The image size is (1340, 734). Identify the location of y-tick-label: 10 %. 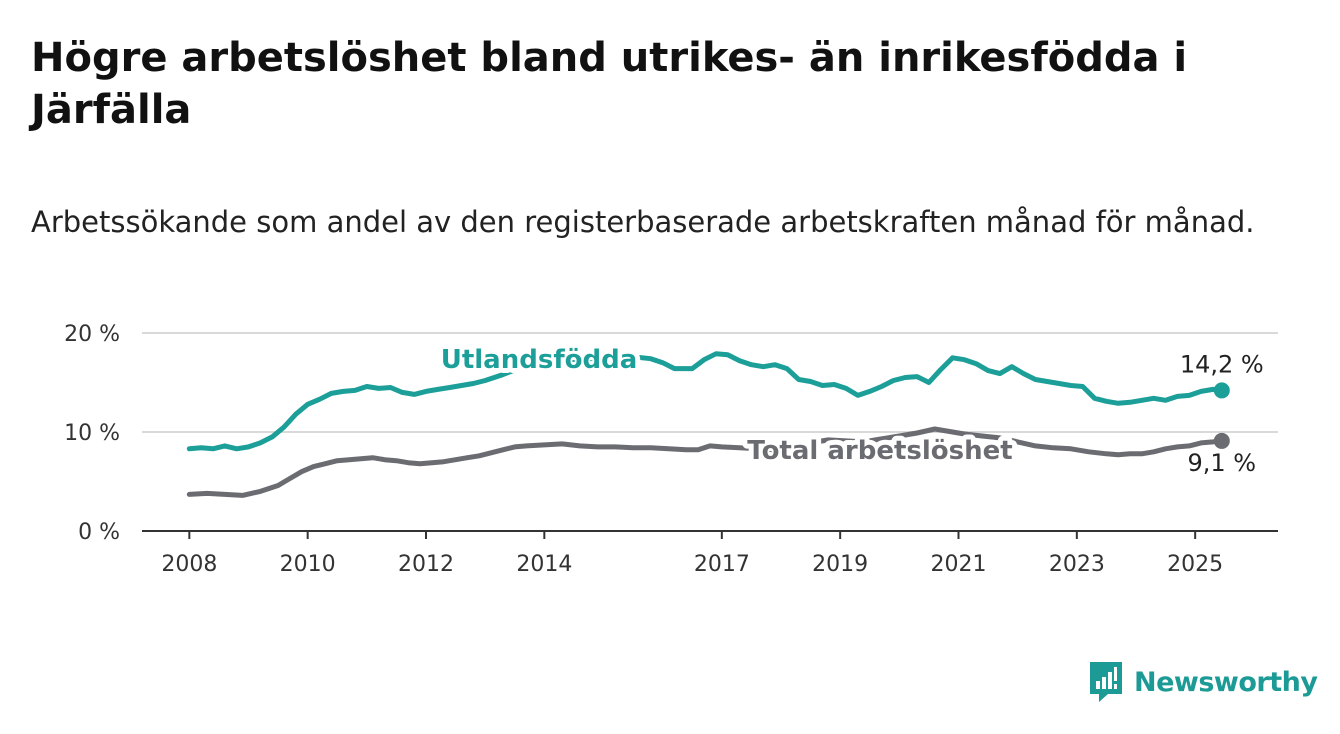
(92, 433).